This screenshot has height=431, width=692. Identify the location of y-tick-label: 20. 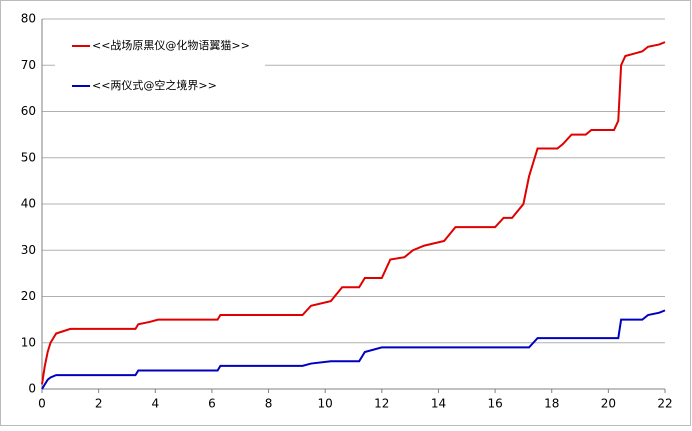
(28, 296).